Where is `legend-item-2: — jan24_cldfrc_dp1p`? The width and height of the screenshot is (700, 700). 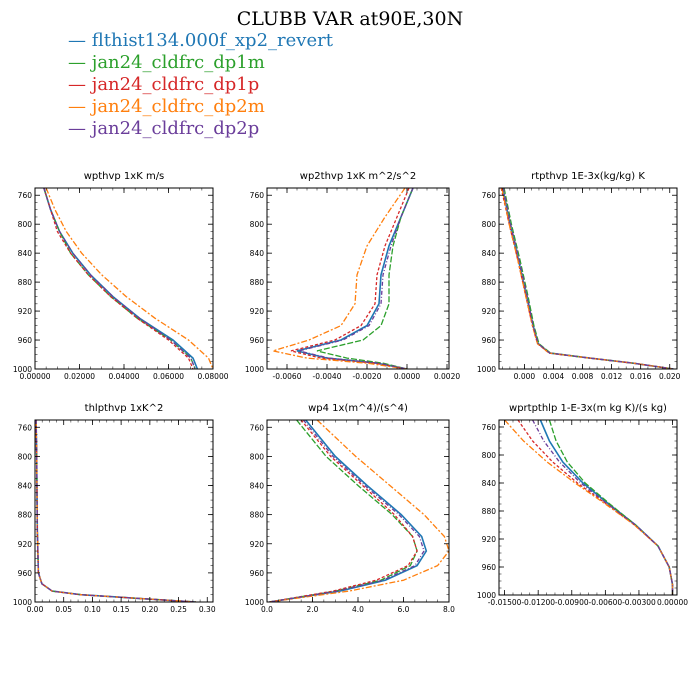
legend-item-2: — jan24_cldfrc_dp1p is located at coordinates (200, 85).